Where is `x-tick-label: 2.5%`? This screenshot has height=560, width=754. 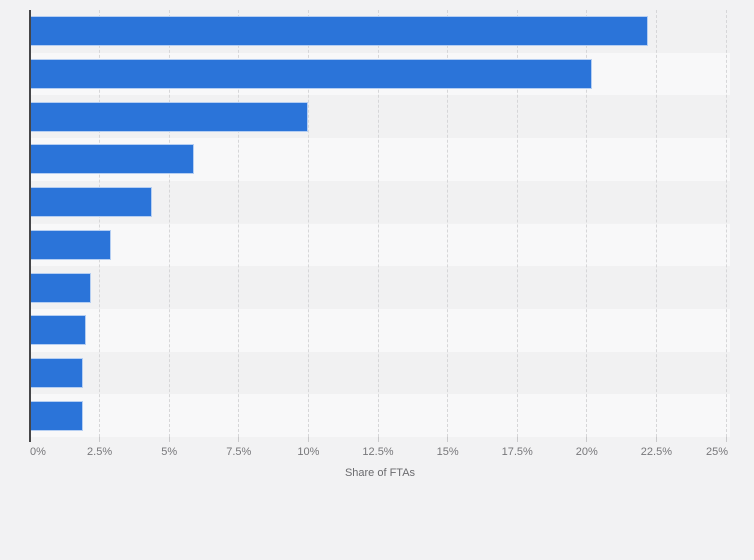 x-tick-label: 2.5% is located at coordinates (100, 452).